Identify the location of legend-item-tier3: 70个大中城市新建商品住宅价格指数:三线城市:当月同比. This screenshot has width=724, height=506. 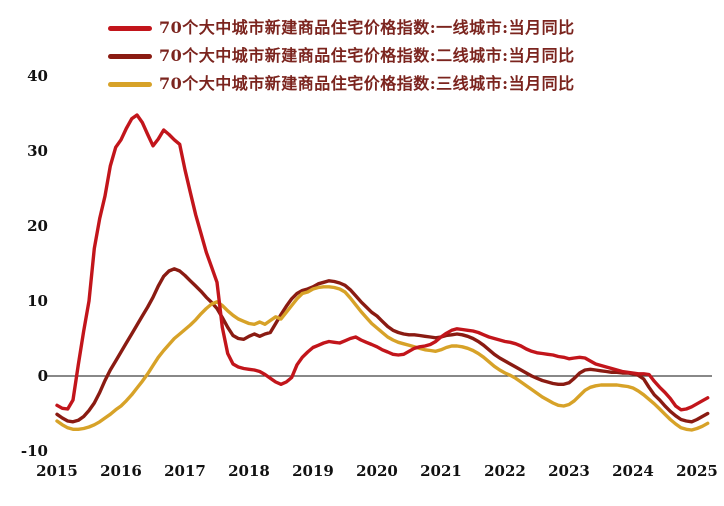
(341, 84).